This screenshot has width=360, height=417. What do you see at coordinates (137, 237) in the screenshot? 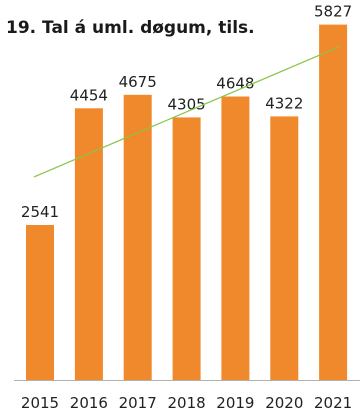
I see `bar-2017` at bounding box center [137, 237].